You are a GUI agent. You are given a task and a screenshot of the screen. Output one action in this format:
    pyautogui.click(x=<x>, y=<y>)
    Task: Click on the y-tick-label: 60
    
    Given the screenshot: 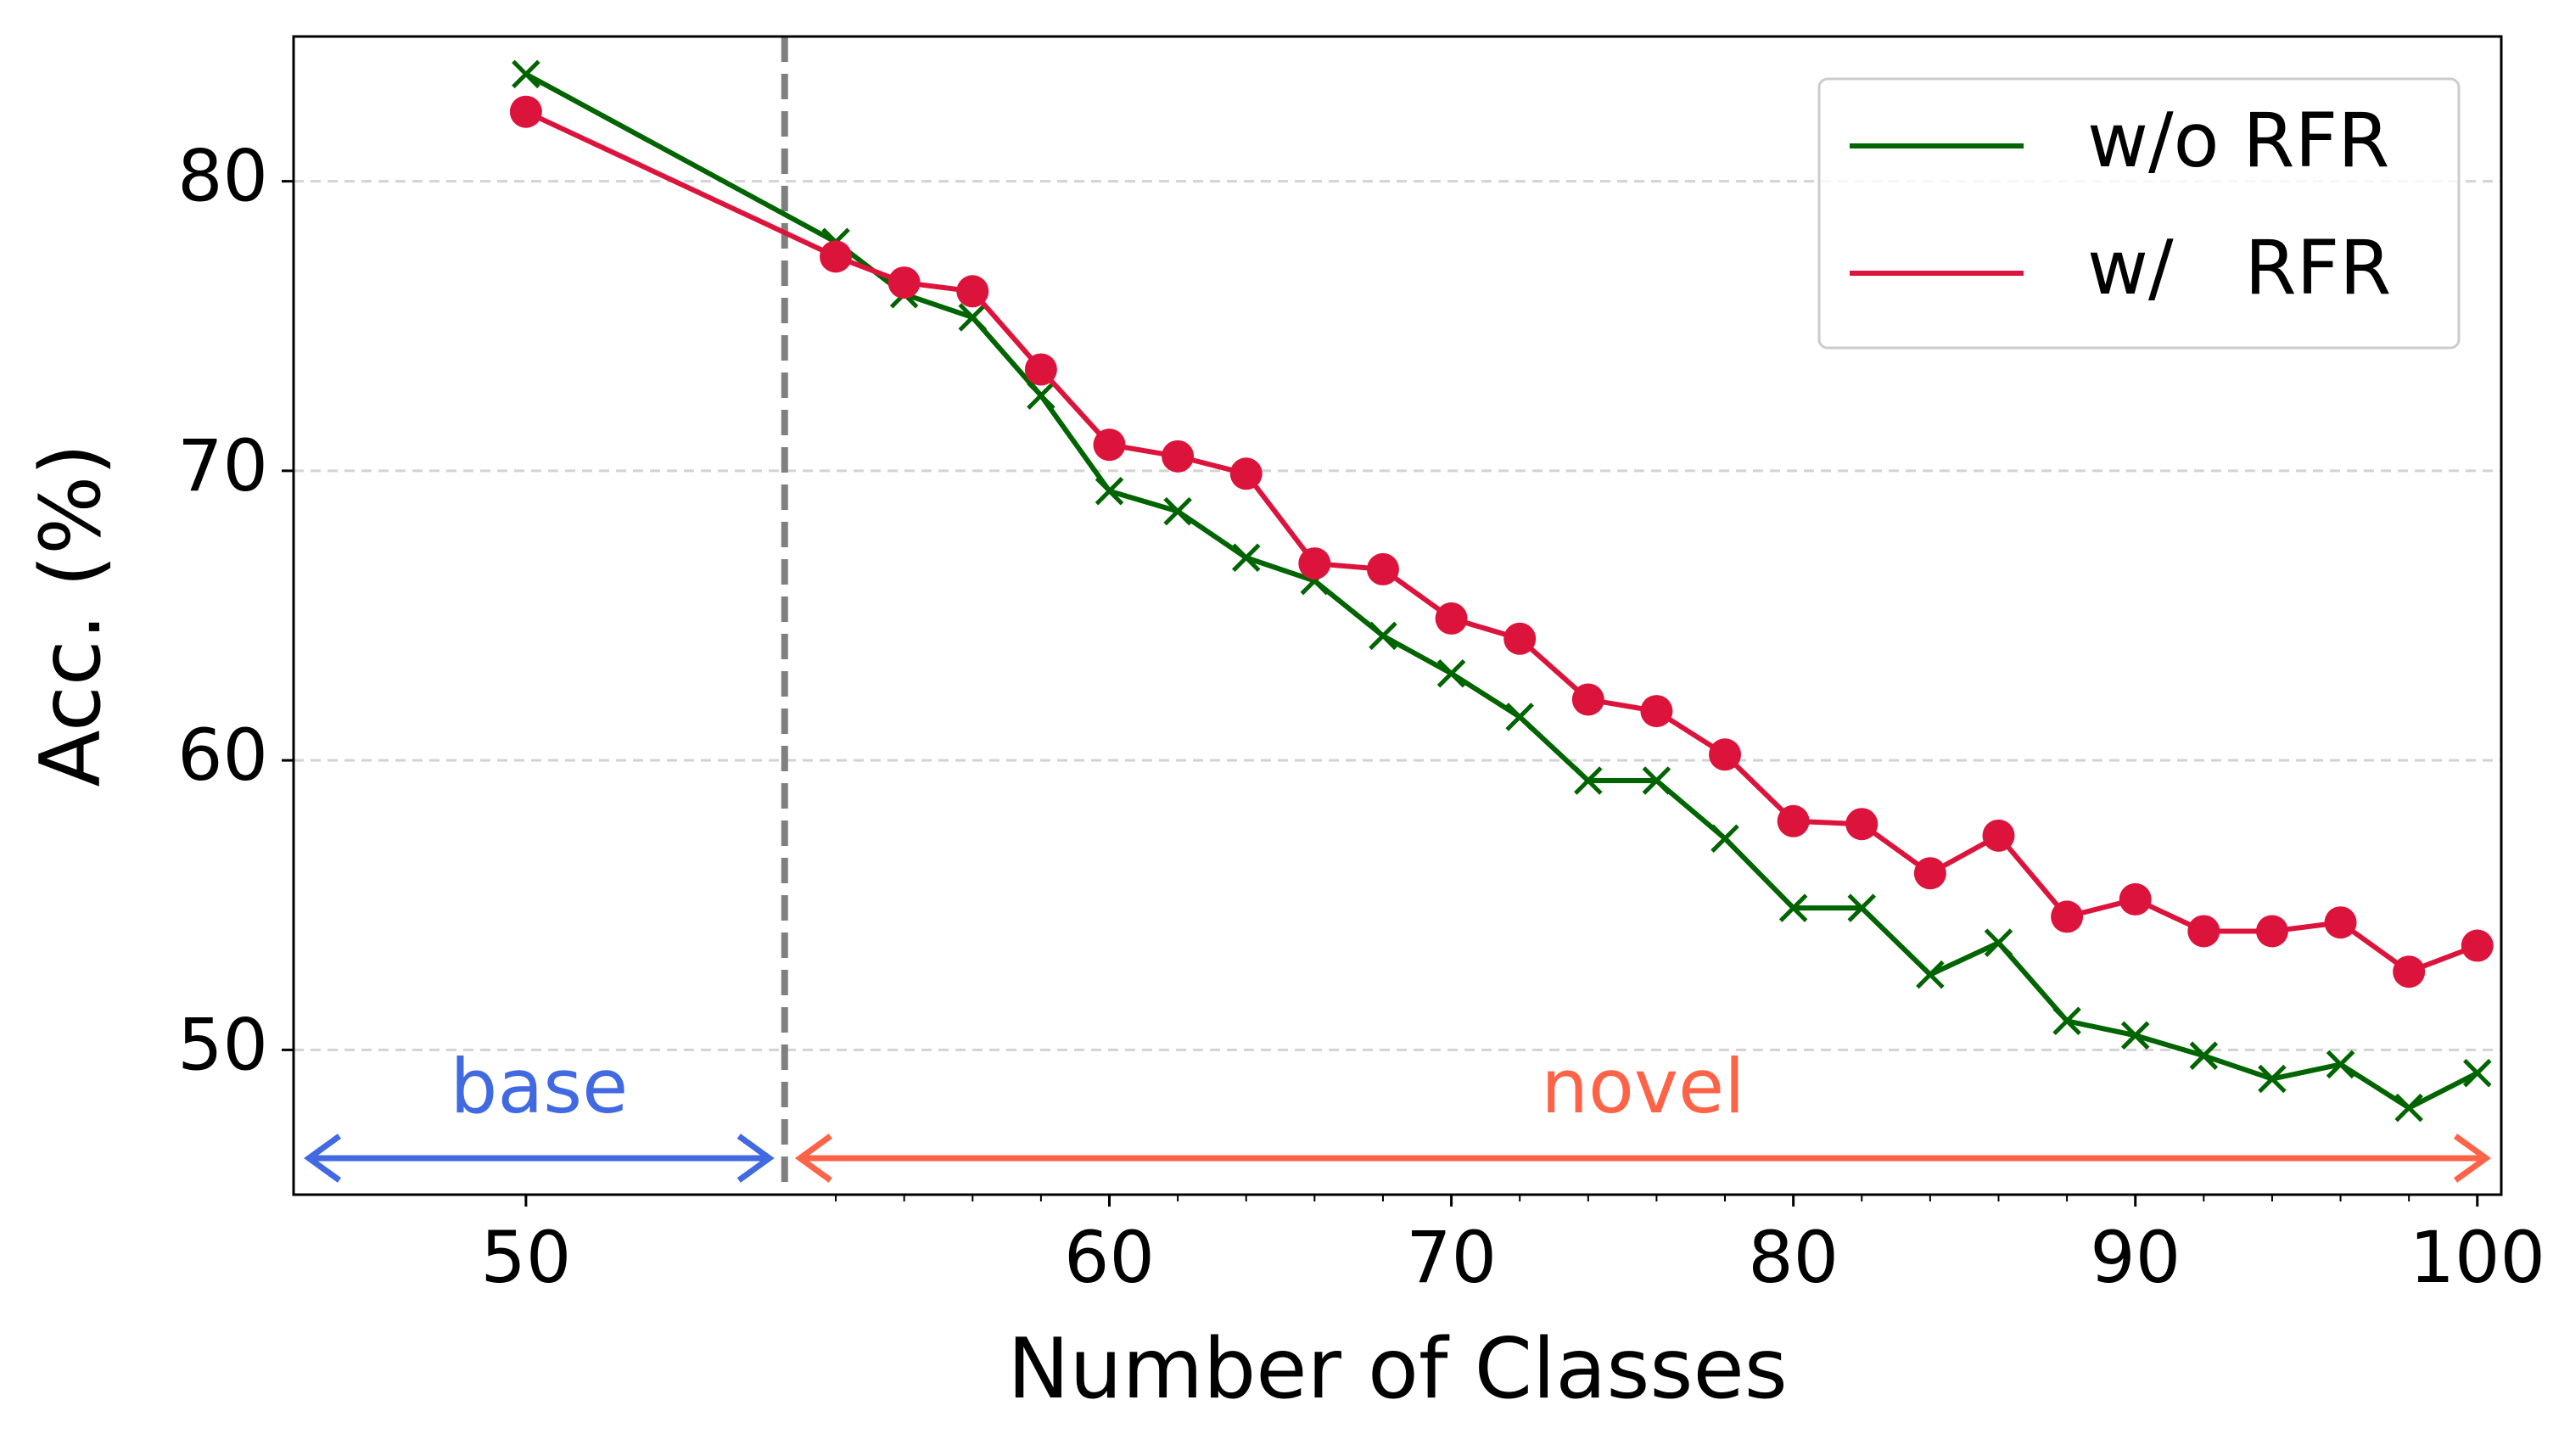 What is the action you would take?
    pyautogui.click(x=222, y=756)
    